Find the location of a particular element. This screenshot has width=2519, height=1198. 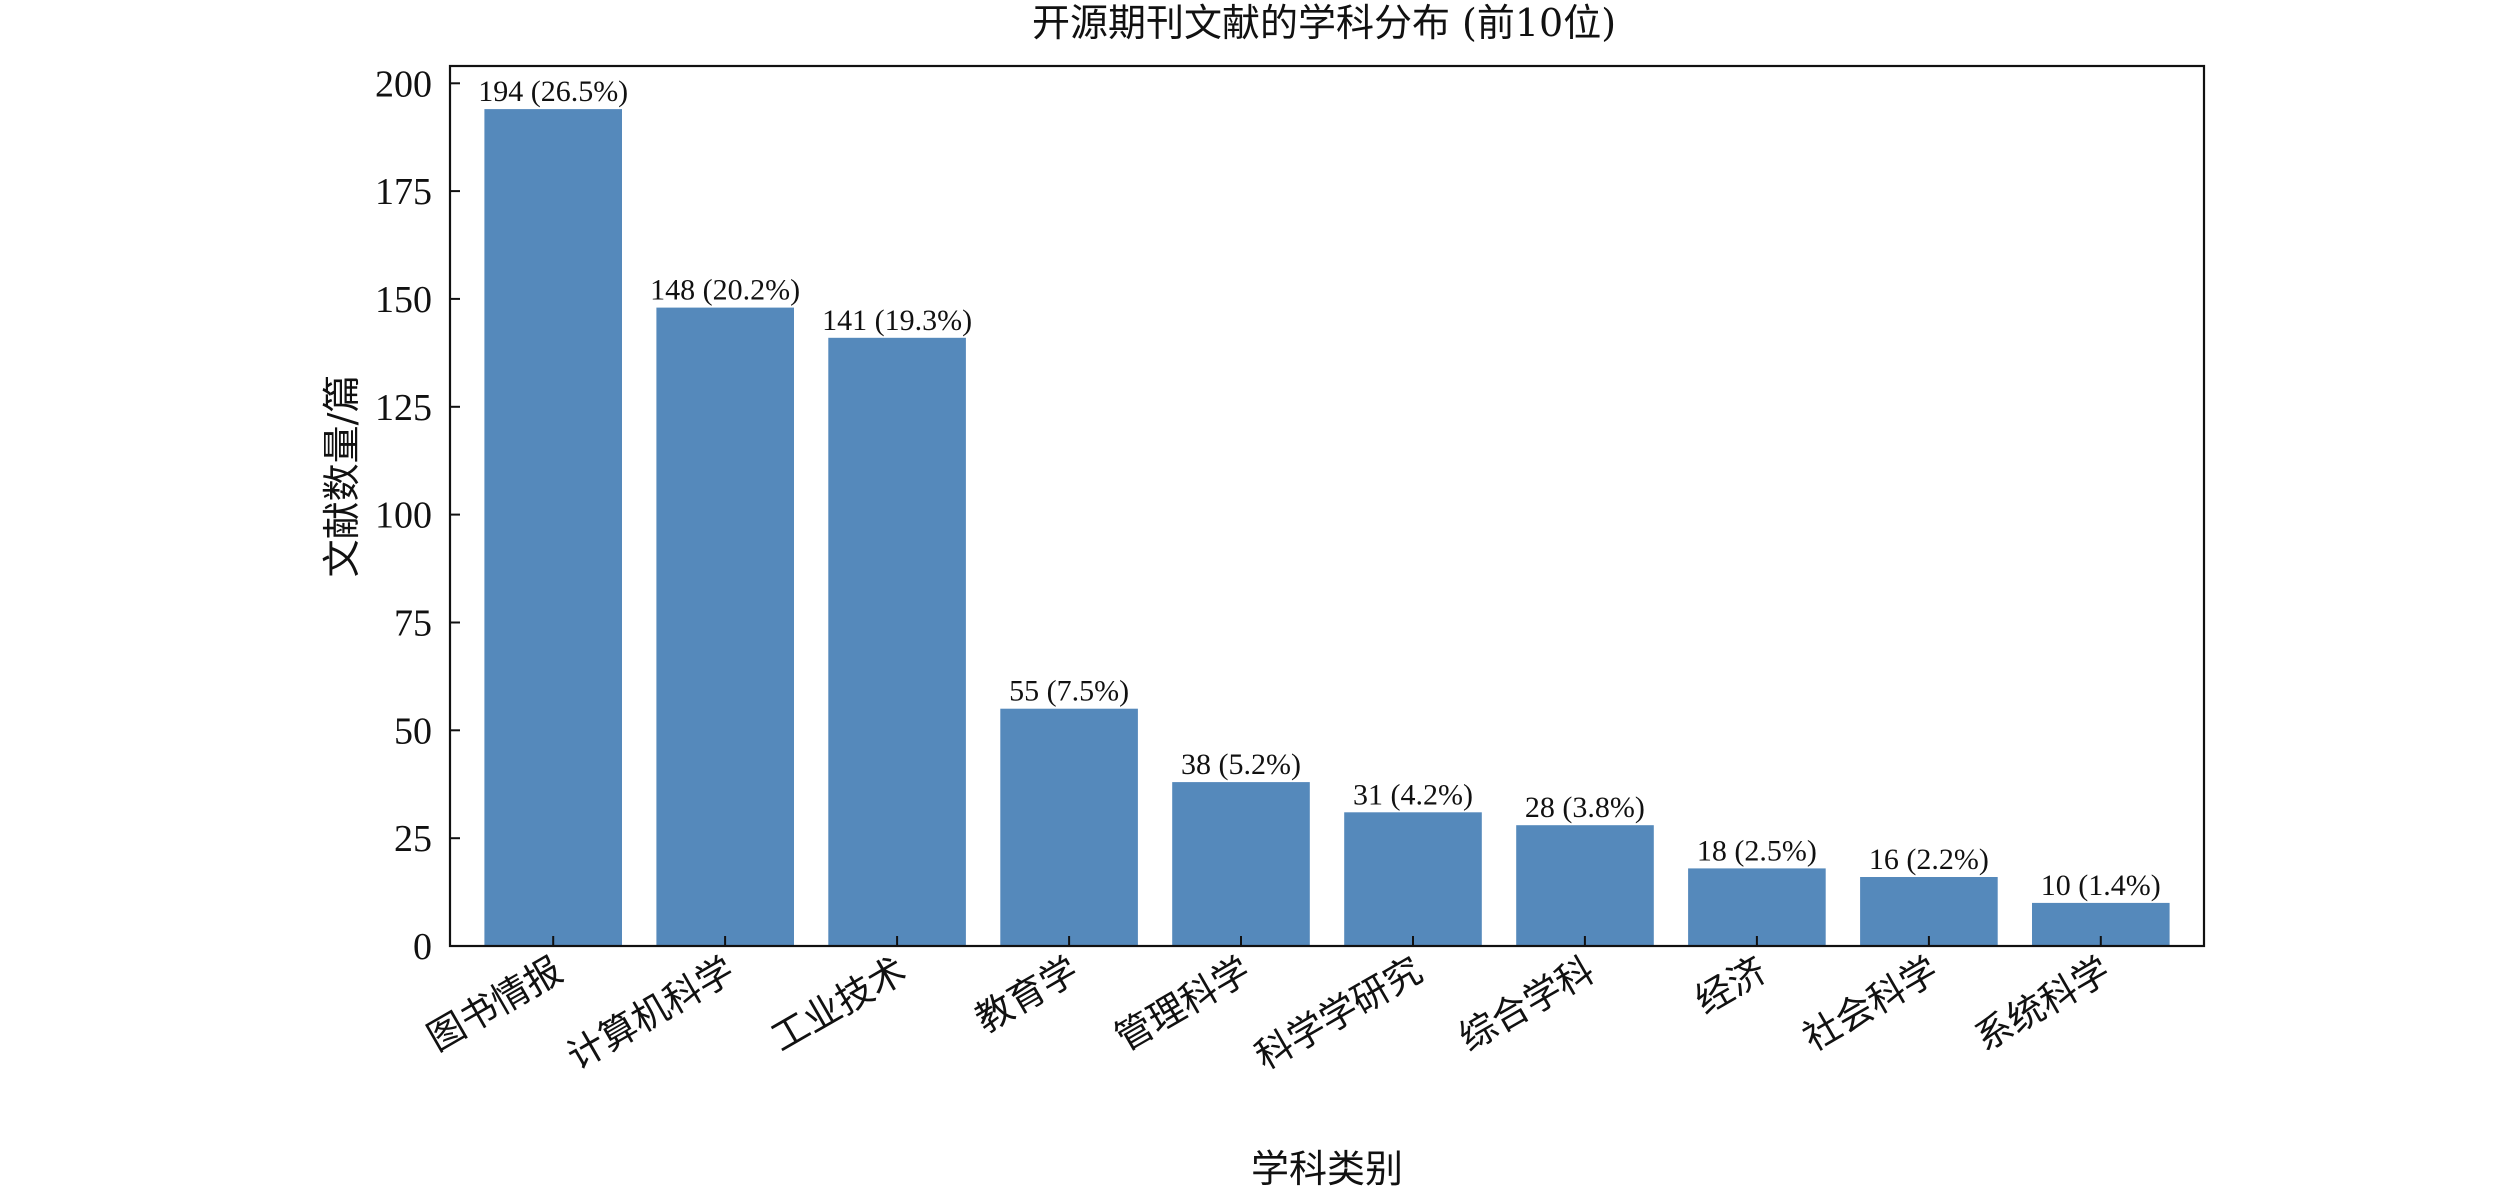

x-tick-label-7: 综合学科 is located at coordinates (1527, 1004).